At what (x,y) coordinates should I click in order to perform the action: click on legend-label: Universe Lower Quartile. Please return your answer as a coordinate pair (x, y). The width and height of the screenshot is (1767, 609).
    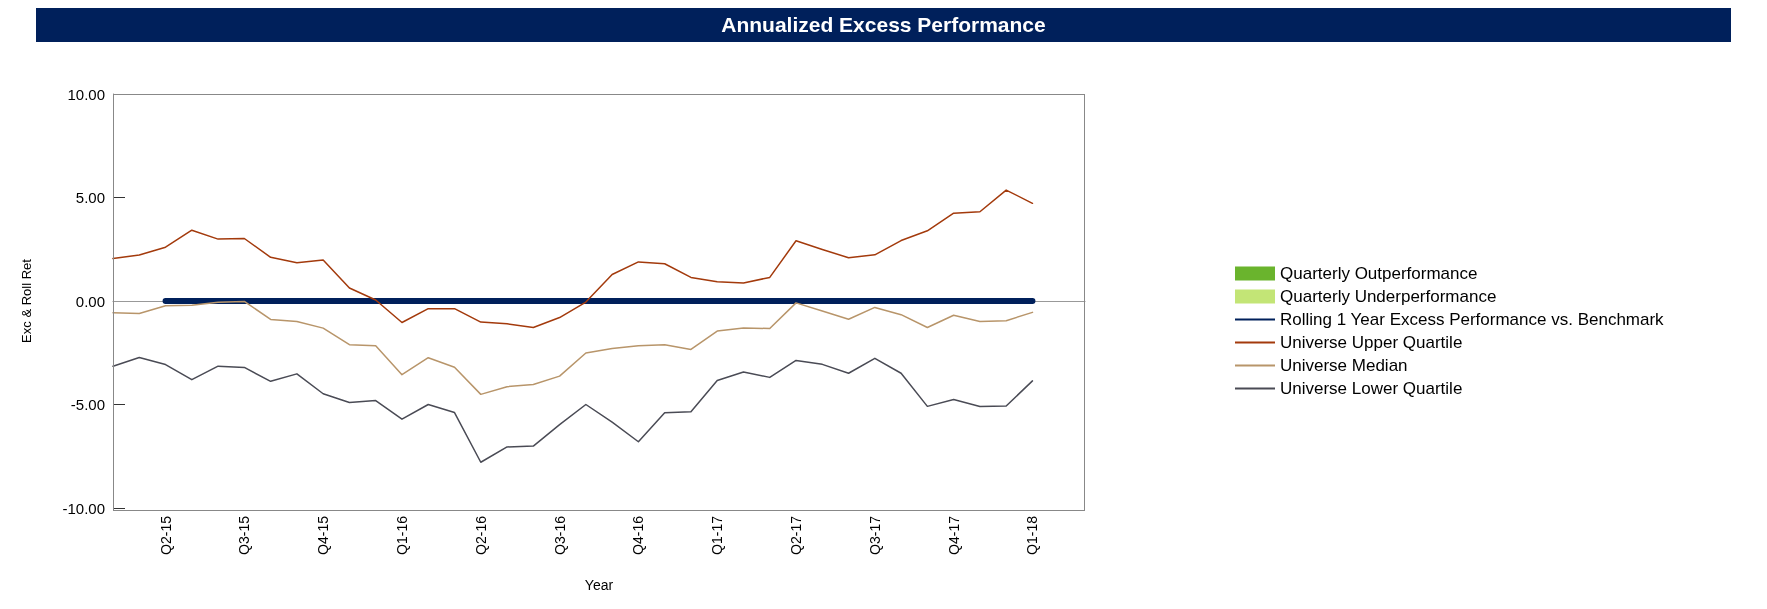
    Looking at the image, I should click on (1371, 388).